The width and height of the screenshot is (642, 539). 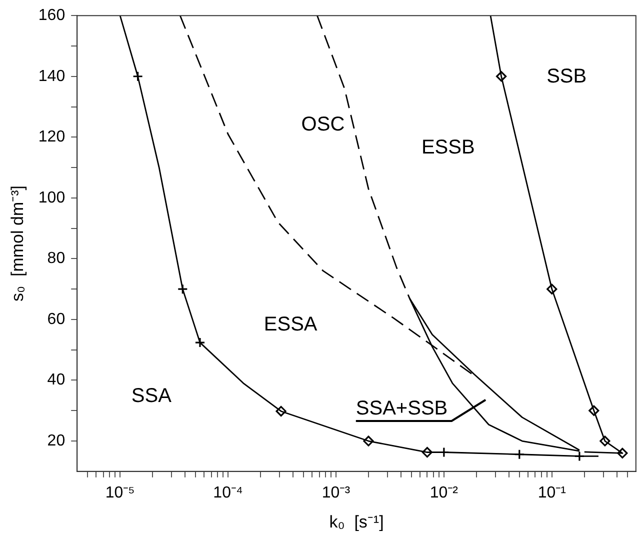 I want to click on y-tick-label: 100, so click(x=52, y=197).